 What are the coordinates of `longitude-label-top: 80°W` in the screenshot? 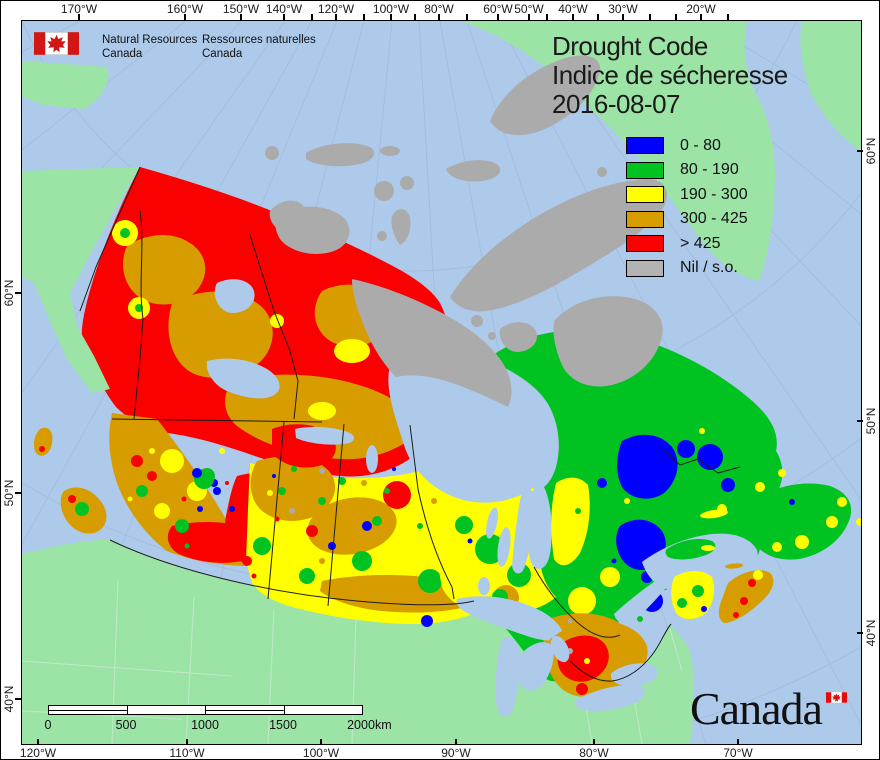 It's located at (439, 9).